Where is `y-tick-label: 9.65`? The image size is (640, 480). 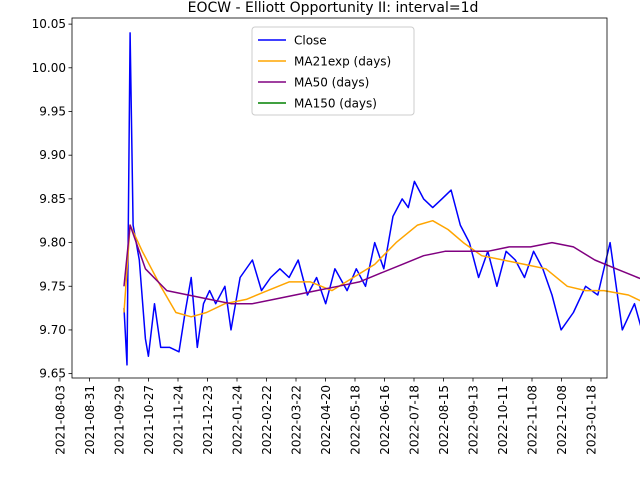 y-tick-label: 9.65 is located at coordinates (52, 374).